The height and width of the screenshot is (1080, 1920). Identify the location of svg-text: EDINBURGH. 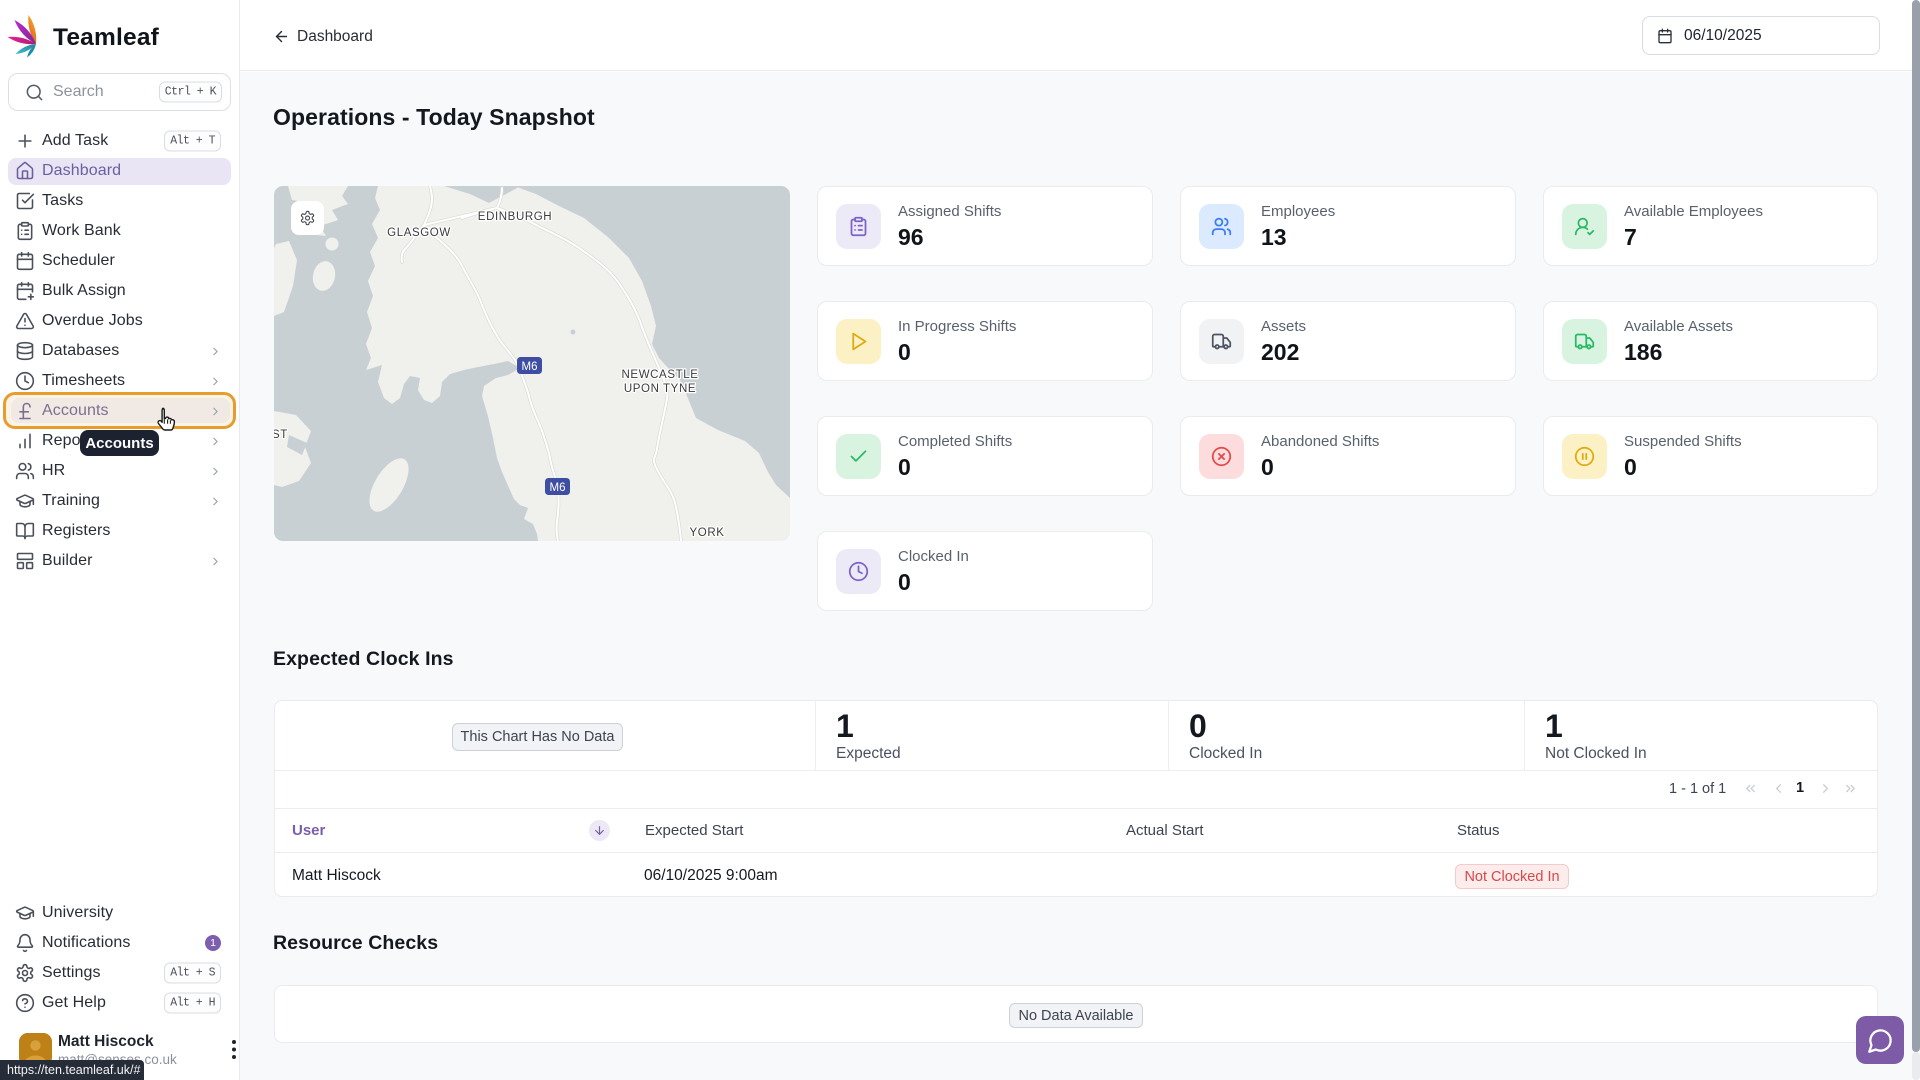
(515, 217).